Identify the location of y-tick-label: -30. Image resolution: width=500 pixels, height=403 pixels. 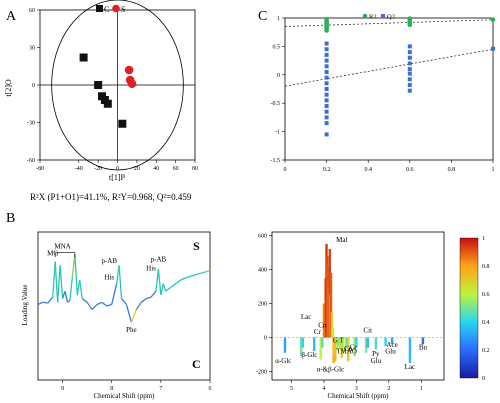
(31, 124).